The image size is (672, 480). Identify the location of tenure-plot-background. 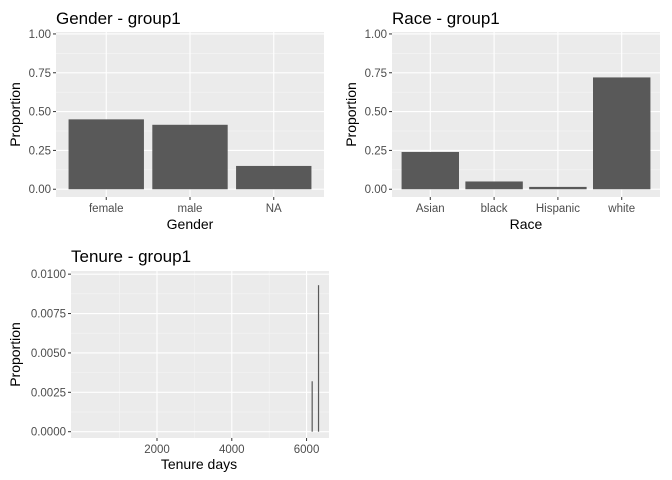
(200, 354).